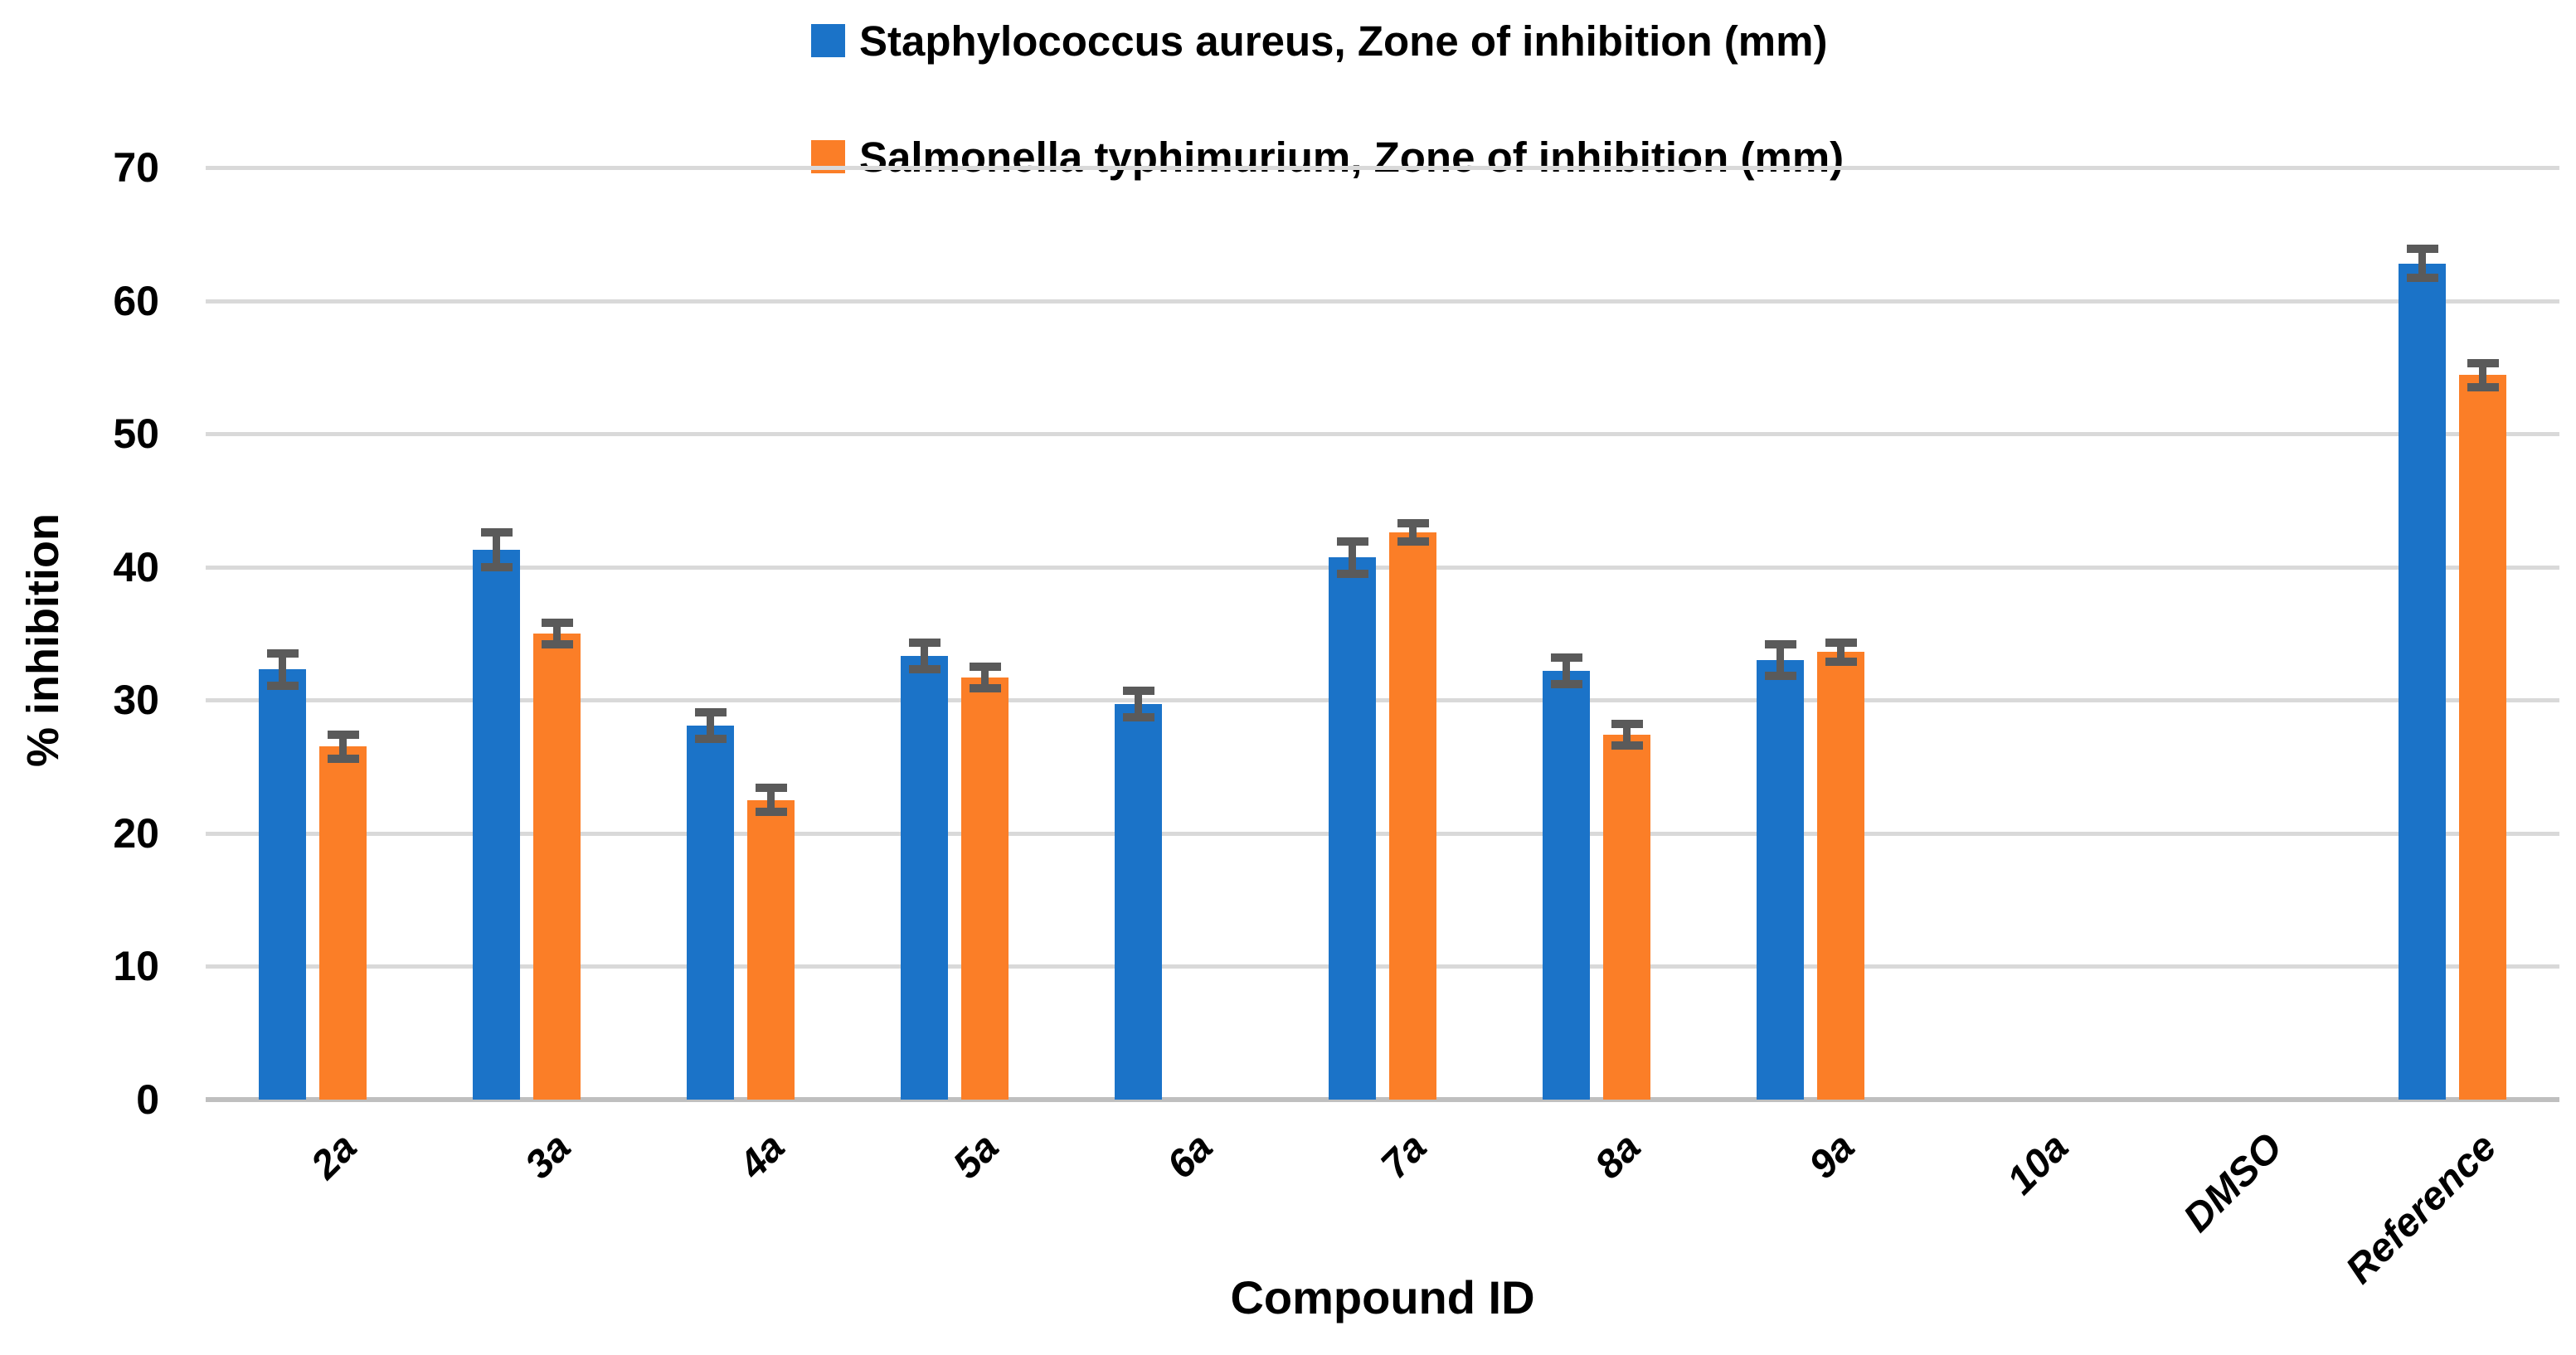  What do you see at coordinates (1832, 1155) in the screenshot?
I see `x-tick-label-9a: 9a` at bounding box center [1832, 1155].